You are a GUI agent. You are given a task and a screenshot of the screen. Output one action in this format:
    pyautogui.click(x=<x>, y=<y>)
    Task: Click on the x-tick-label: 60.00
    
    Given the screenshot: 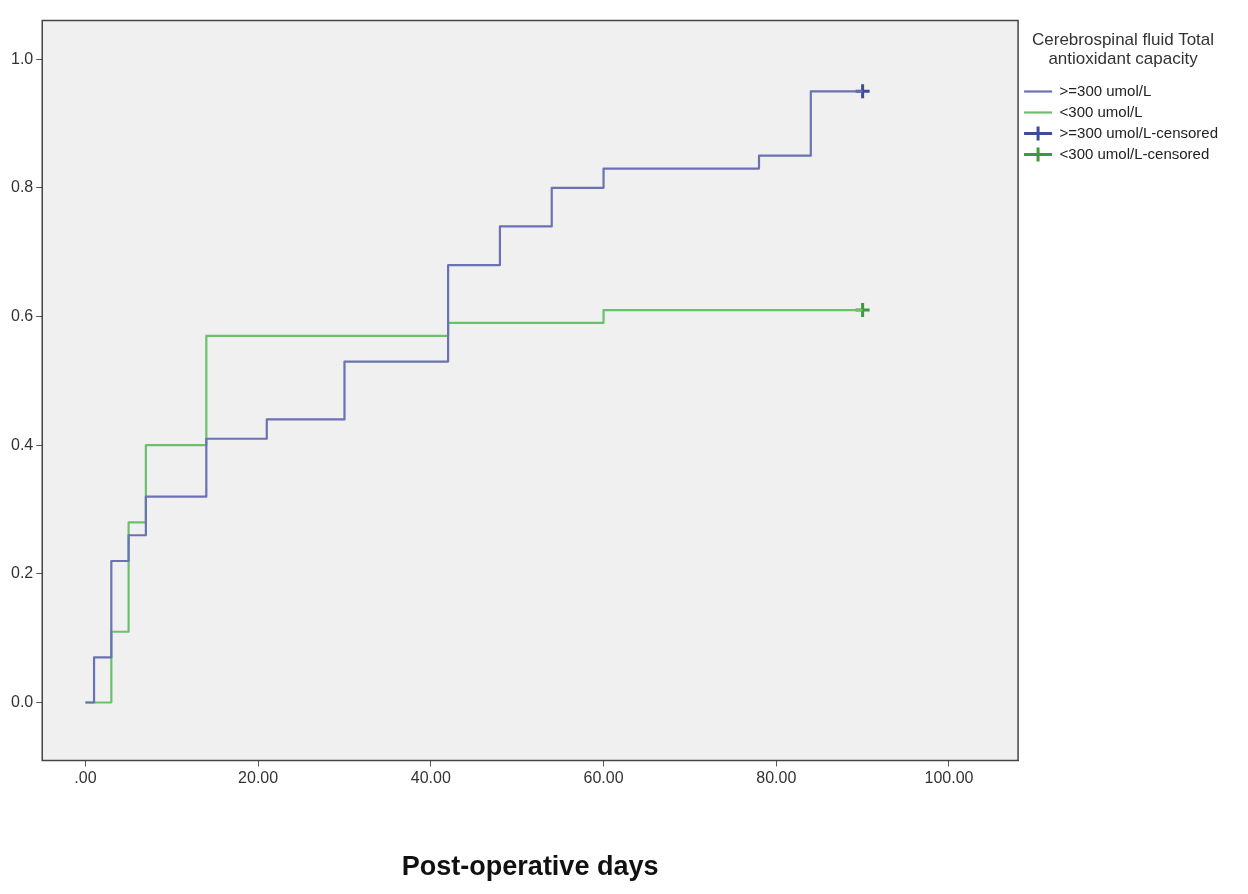 What is the action you would take?
    pyautogui.click(x=603, y=778)
    